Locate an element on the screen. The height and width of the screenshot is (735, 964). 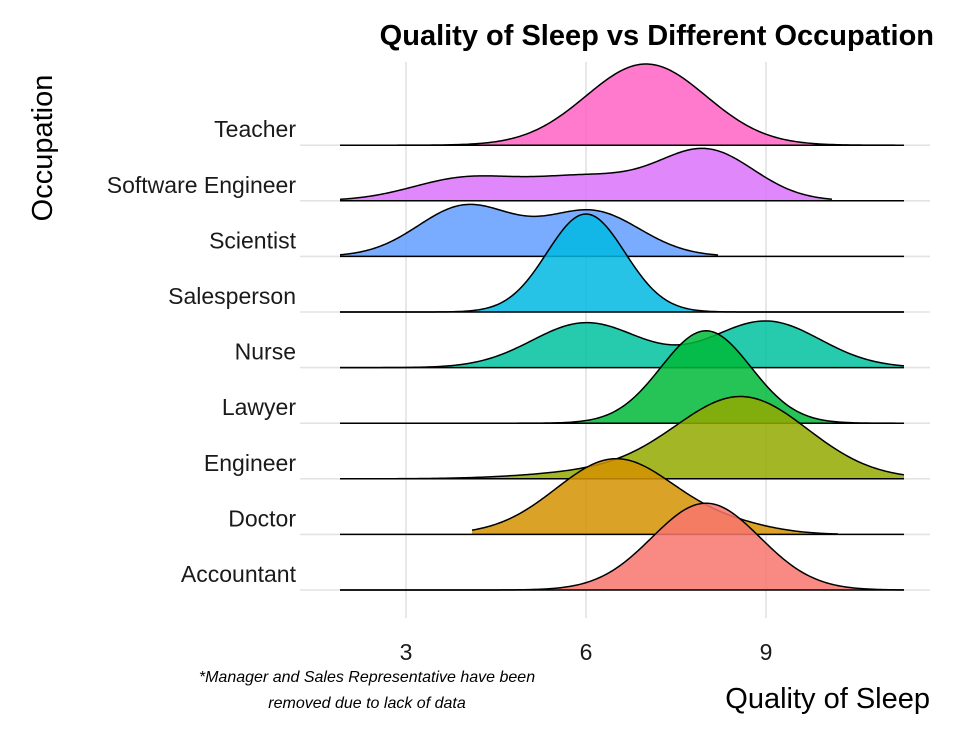
ridge-fill-salesperson is located at coordinates (622, 263).